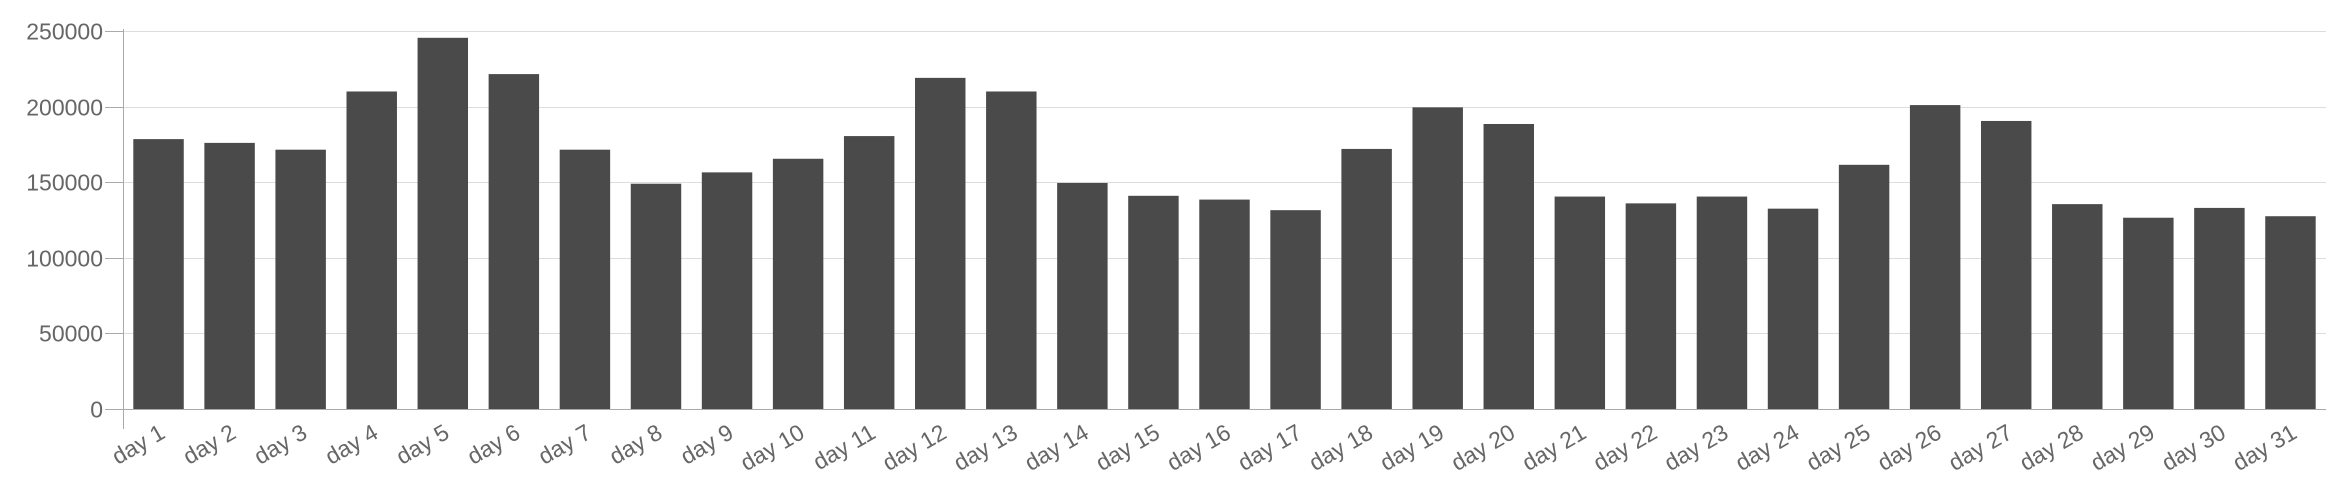 This screenshot has height=493, width=2332. Describe the element at coordinates (1980, 447) in the screenshot. I see `x-tick-label: day 27` at that location.